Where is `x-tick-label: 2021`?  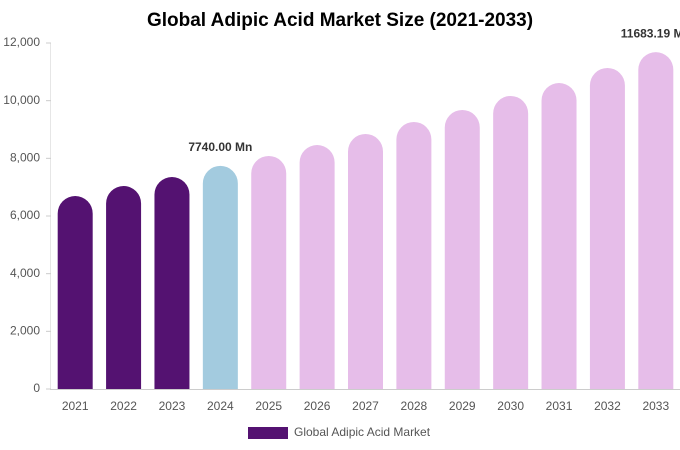
x-tick-label: 2021 is located at coordinates (75, 406).